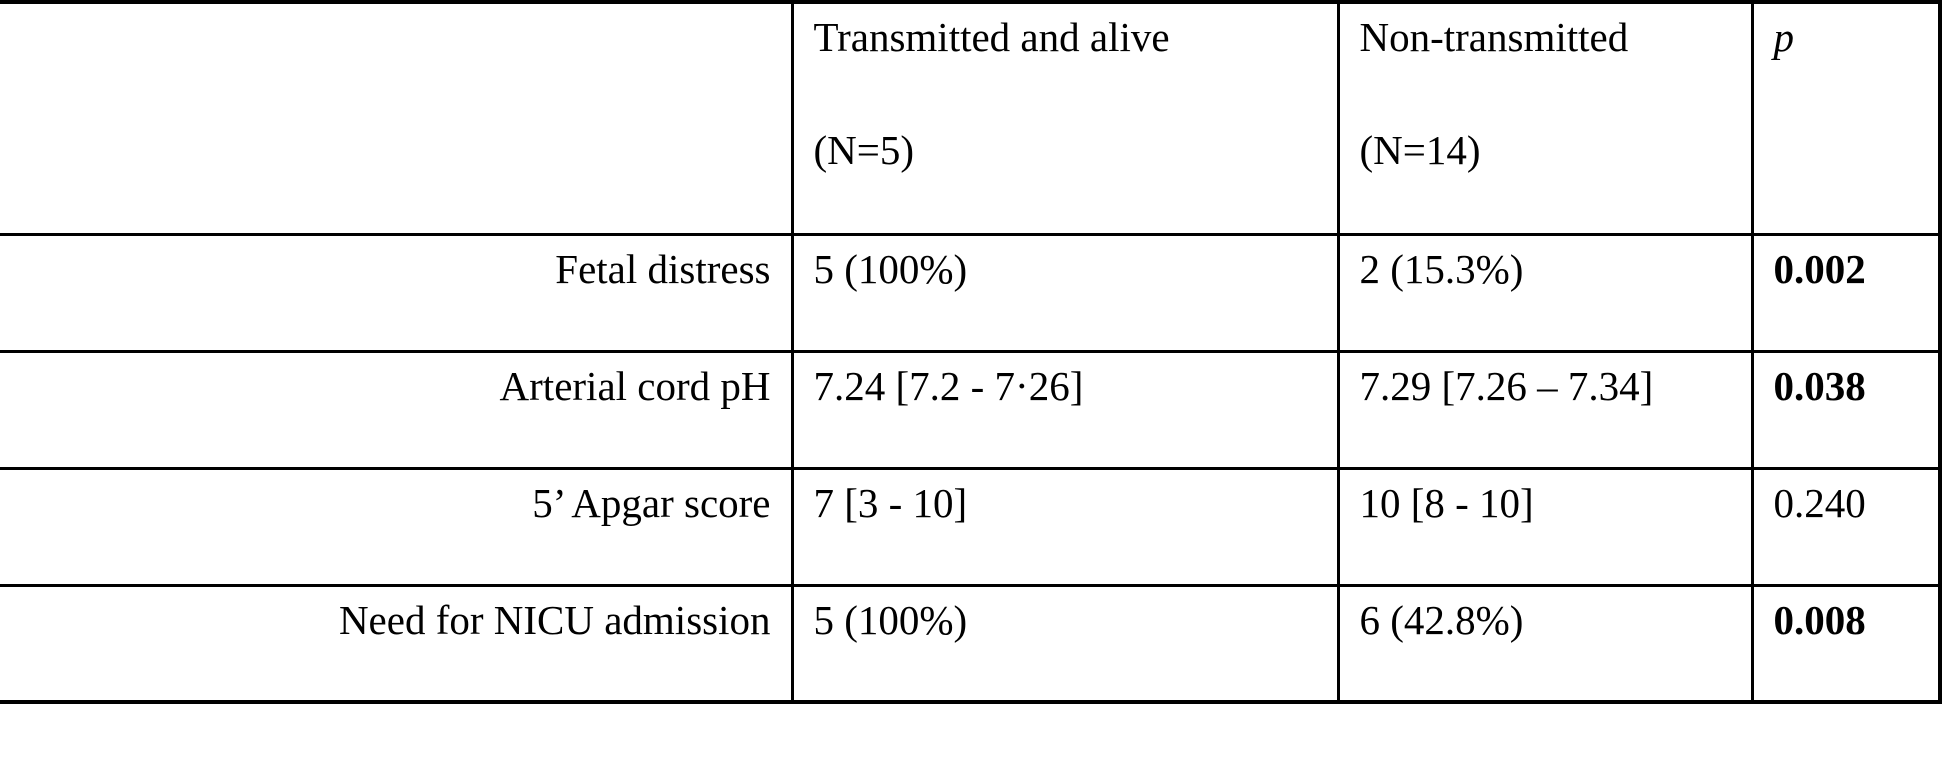  Describe the element at coordinates (1846, 409) in the screenshot. I see `p-value: 0.038` at that location.